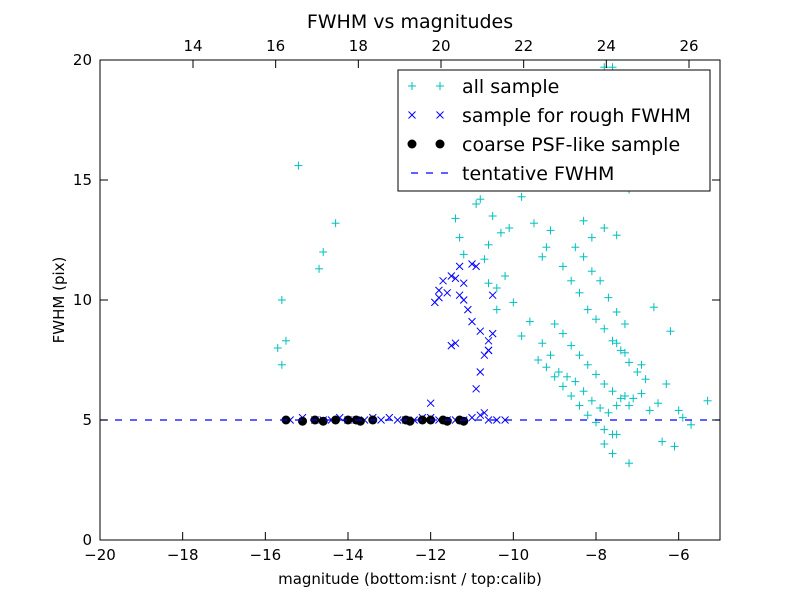 The image size is (800, 600). What do you see at coordinates (440, 46) in the screenshot?
I see `top-tick-label: 20` at bounding box center [440, 46].